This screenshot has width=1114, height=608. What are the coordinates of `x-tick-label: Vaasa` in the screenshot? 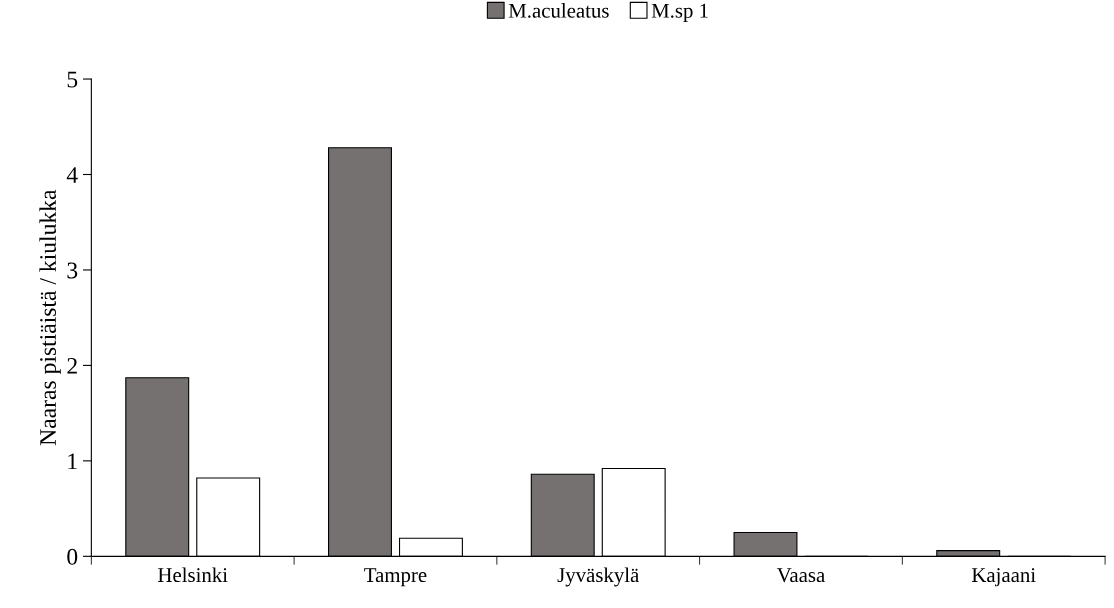 It's located at (800, 575).